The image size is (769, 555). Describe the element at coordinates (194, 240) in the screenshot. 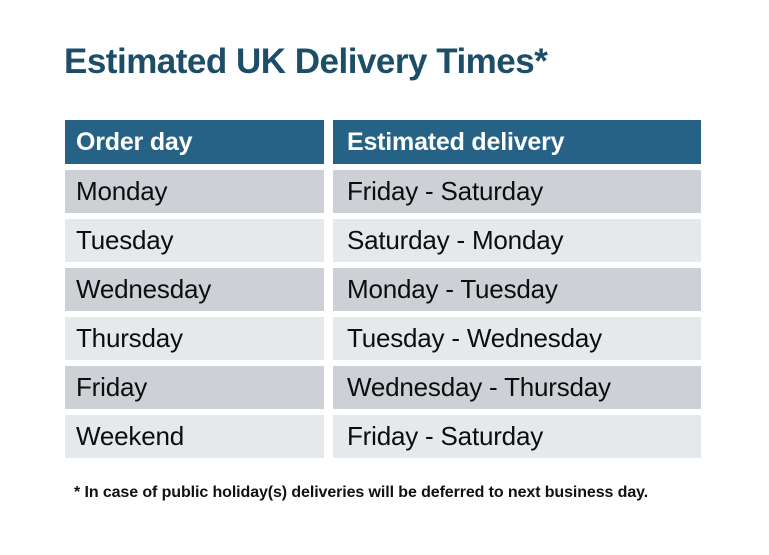

I see `cell-order-day: Tuesday` at that location.